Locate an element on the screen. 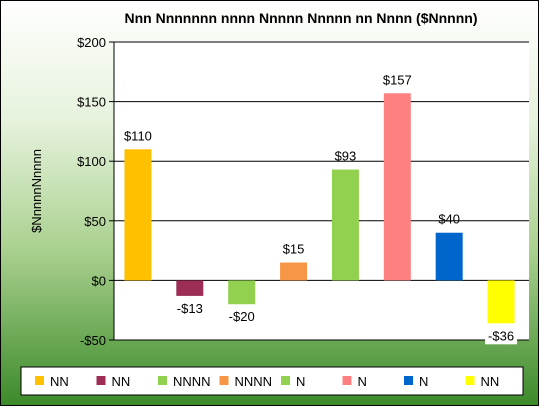 The width and height of the screenshot is (539, 406). legend: NN NN NNNN NNNN N N N NN is located at coordinates (267, 381).